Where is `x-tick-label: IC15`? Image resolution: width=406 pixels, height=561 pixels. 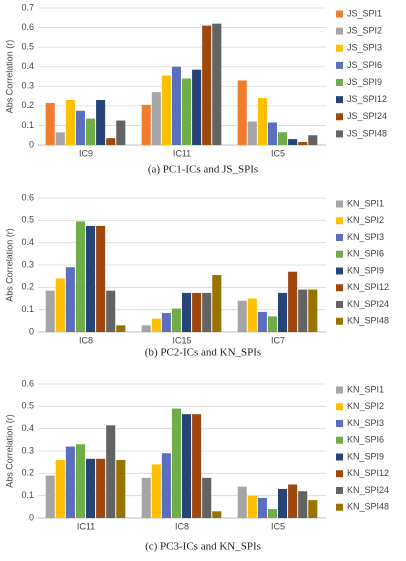 x-tick-label: IC15 is located at coordinates (181, 340).